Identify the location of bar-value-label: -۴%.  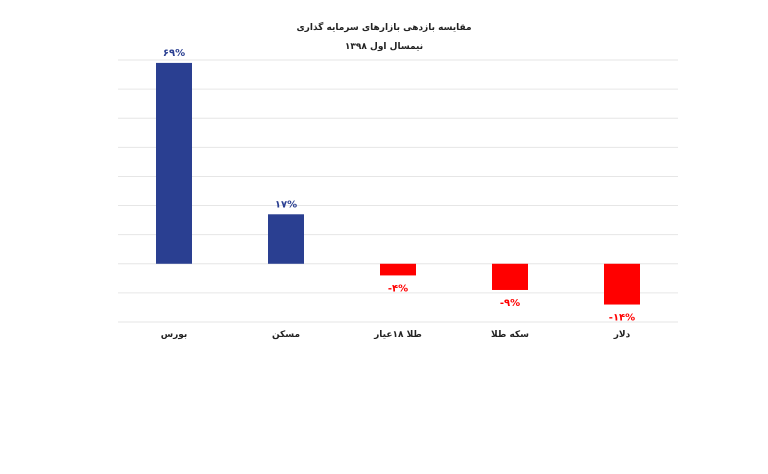
(398, 288).